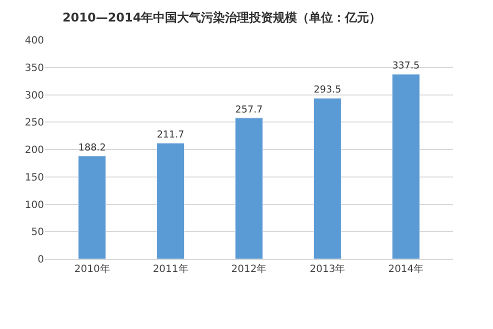  I want to click on data-label: 211.7, so click(170, 134).